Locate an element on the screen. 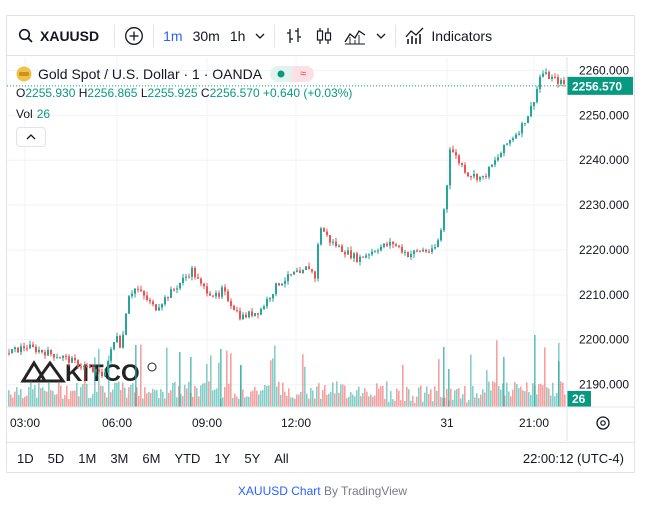 This screenshot has height=508, width=645. last-price-badge is located at coordinates (600, 85).